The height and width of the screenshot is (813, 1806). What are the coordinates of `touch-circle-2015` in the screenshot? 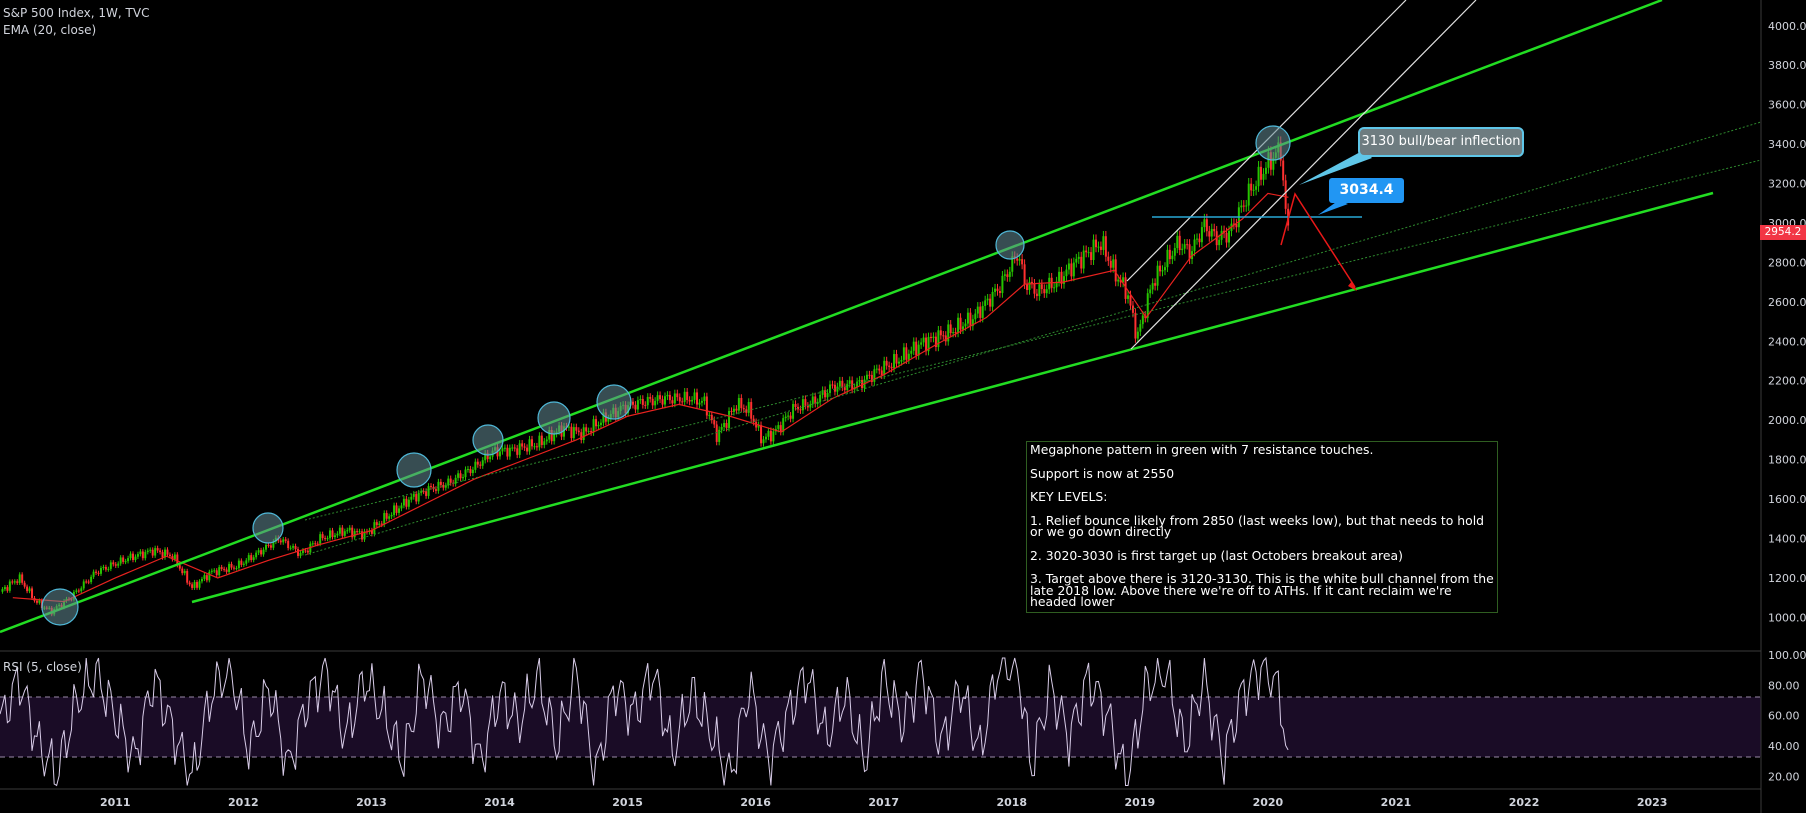 It's located at (614, 402).